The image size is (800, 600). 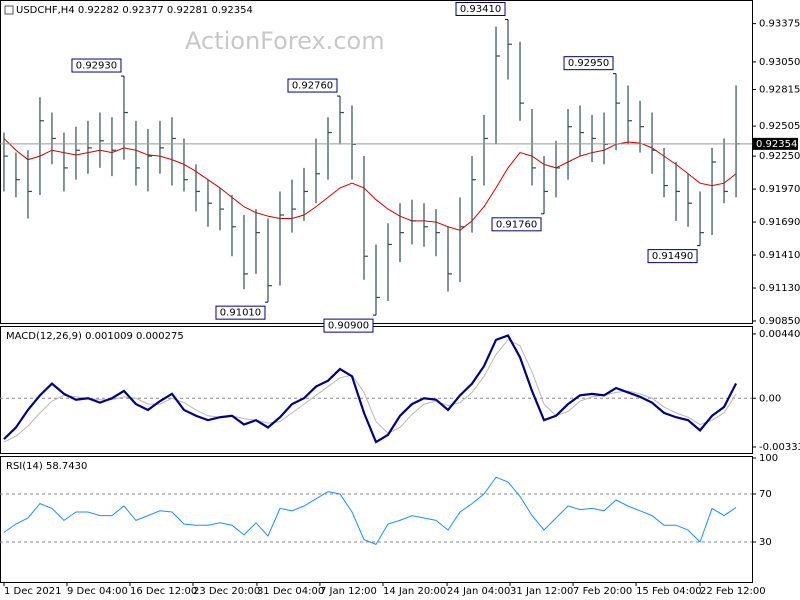 What do you see at coordinates (348, 591) in the screenshot?
I see `x-tick-label: 7 Jan 12:00` at bounding box center [348, 591].